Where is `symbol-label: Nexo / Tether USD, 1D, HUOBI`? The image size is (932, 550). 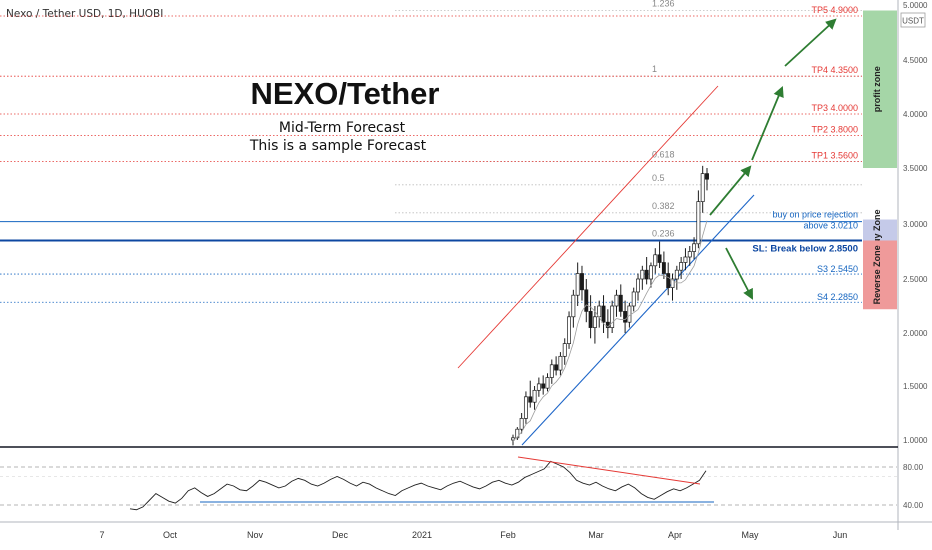
symbol-label: Nexo / Tether USD, 1D, HUOBI is located at coordinates (84, 14).